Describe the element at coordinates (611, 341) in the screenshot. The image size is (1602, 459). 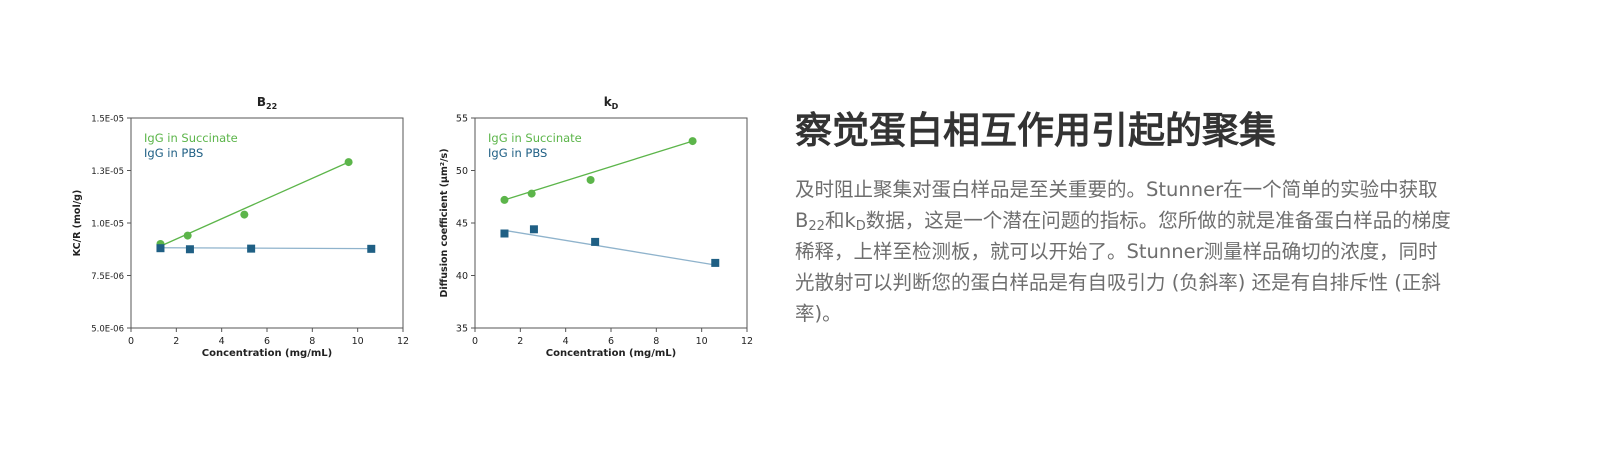
I see `x-tick-label-1-3: 6` at that location.